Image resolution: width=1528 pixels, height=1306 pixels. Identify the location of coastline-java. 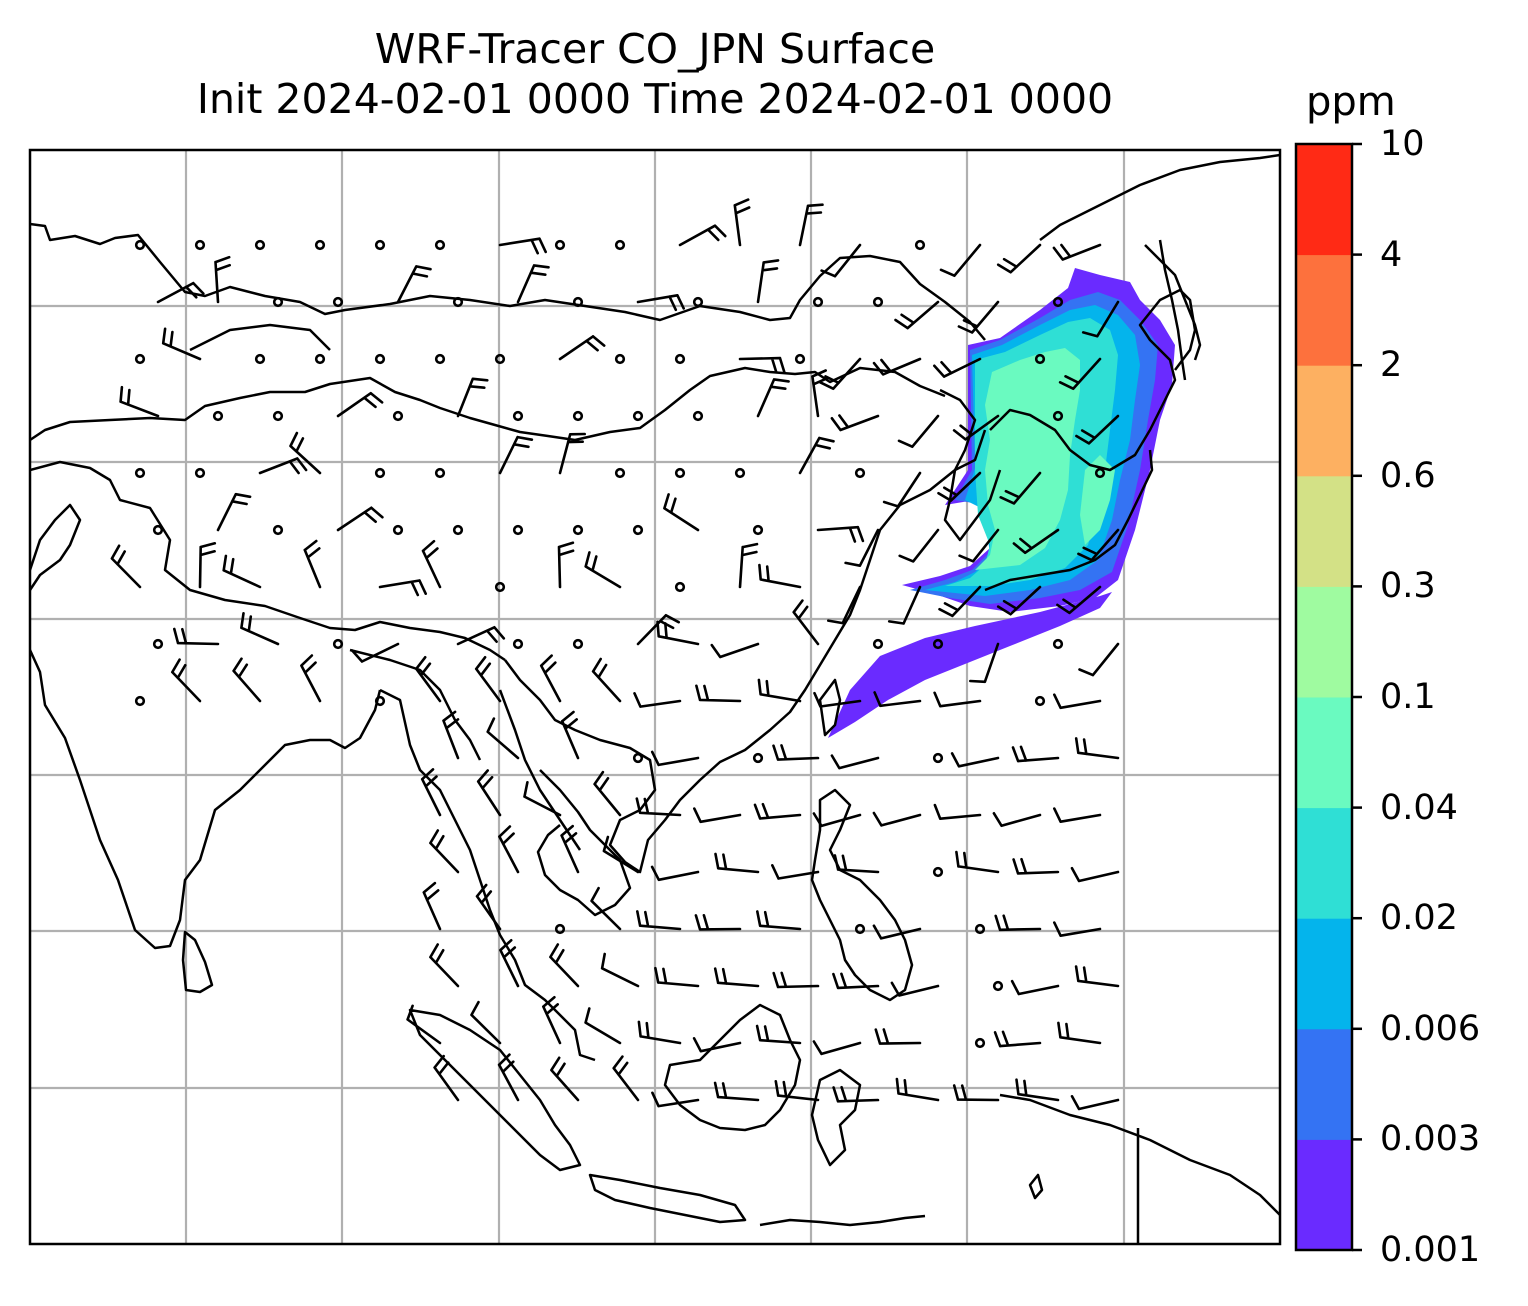
(667, 1198).